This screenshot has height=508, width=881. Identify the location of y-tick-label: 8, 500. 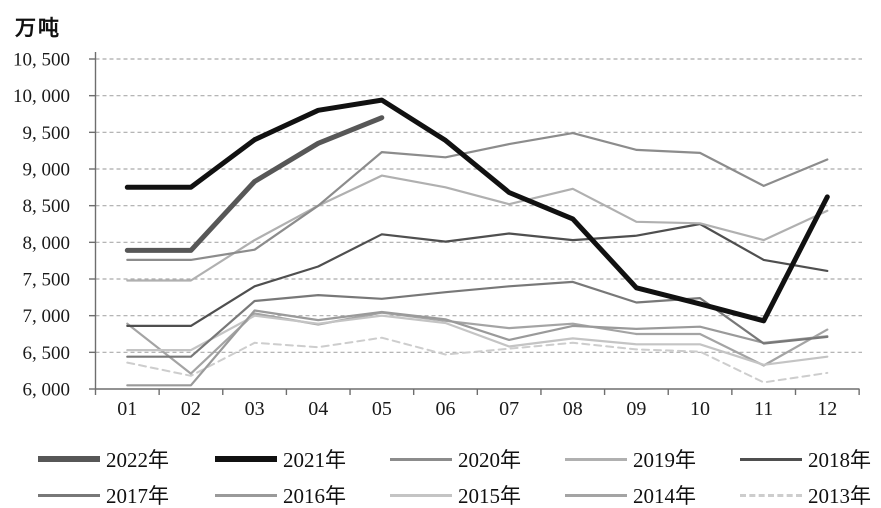
(47, 206).